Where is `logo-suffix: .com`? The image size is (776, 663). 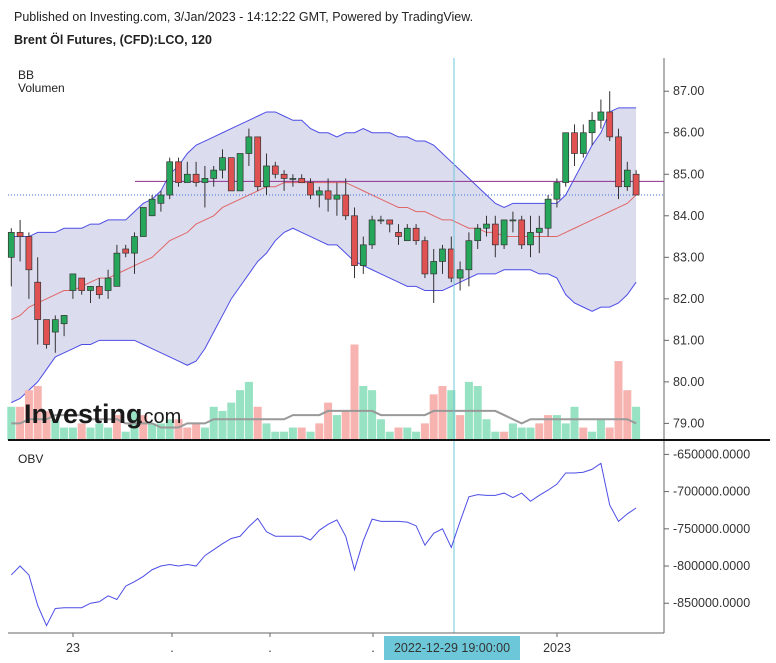 logo-suffix: .com is located at coordinates (159, 417).